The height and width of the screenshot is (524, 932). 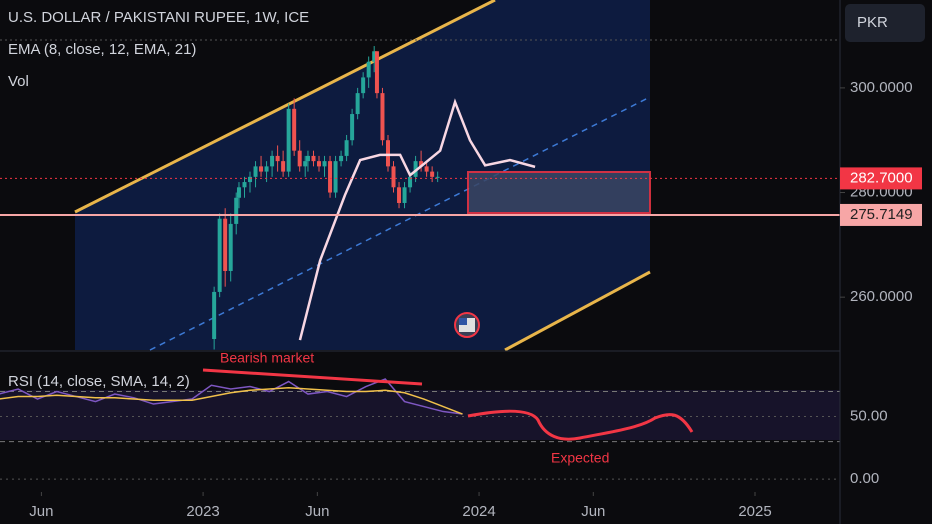 What do you see at coordinates (231, 401) in the screenshot?
I see `rsi-line` at bounding box center [231, 401].